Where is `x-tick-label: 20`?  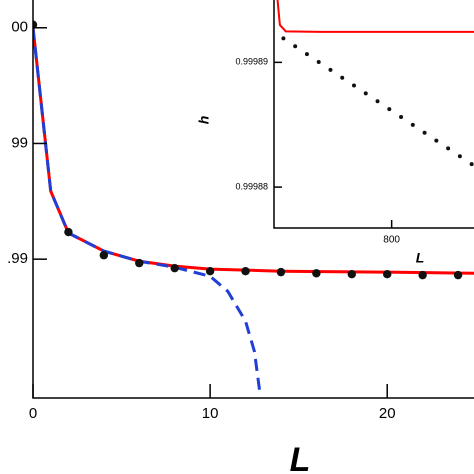
x-tick-label: 20 is located at coordinates (387, 413).